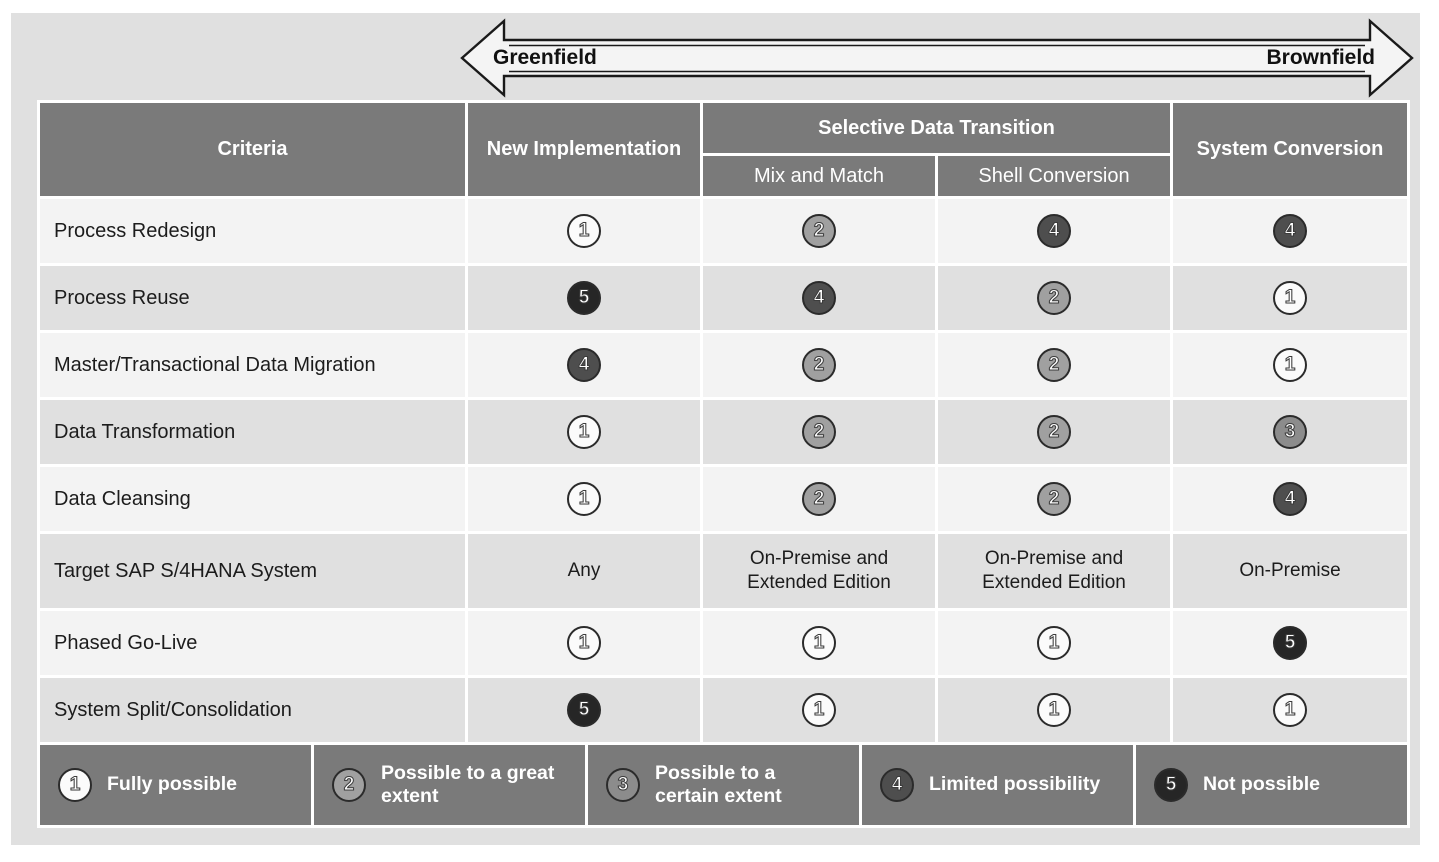 The height and width of the screenshot is (862, 1439). I want to click on criteria-cell: Master/Transactional Data Migration, so click(252, 365).